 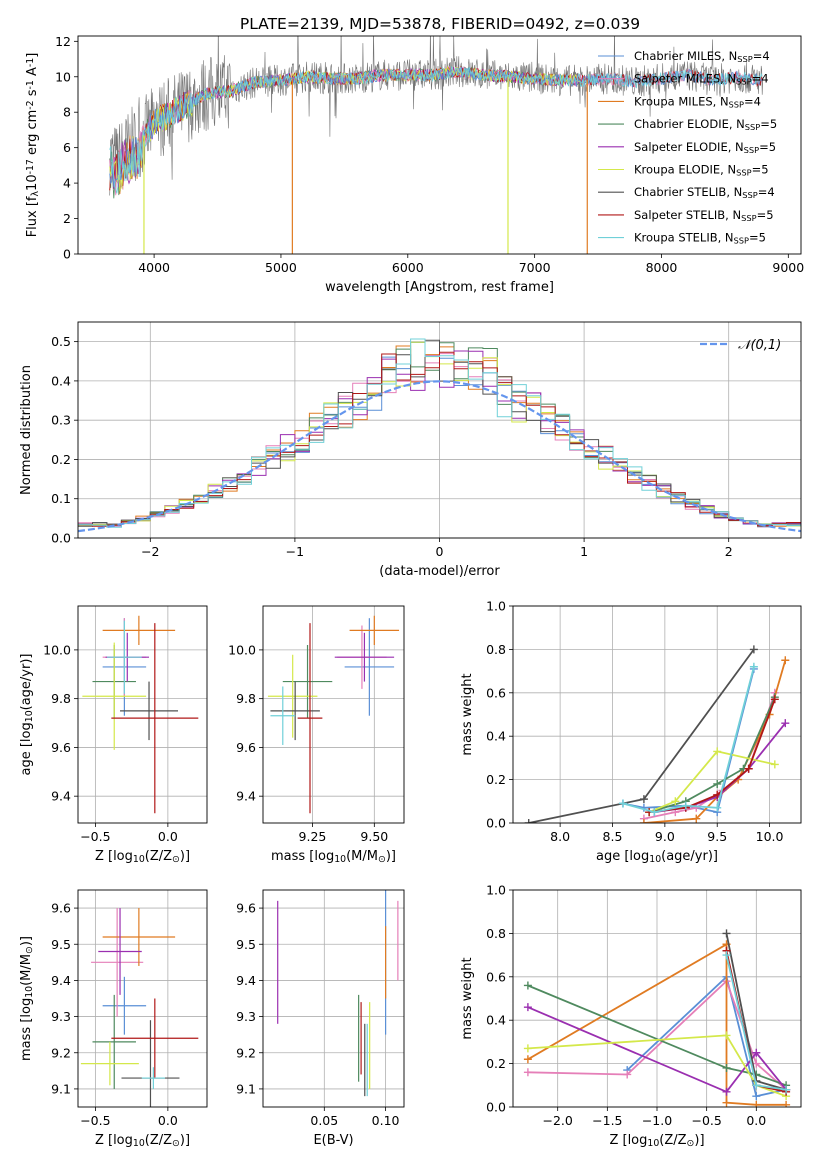 I want to click on x-tick-label: 0, so click(x=440, y=551).